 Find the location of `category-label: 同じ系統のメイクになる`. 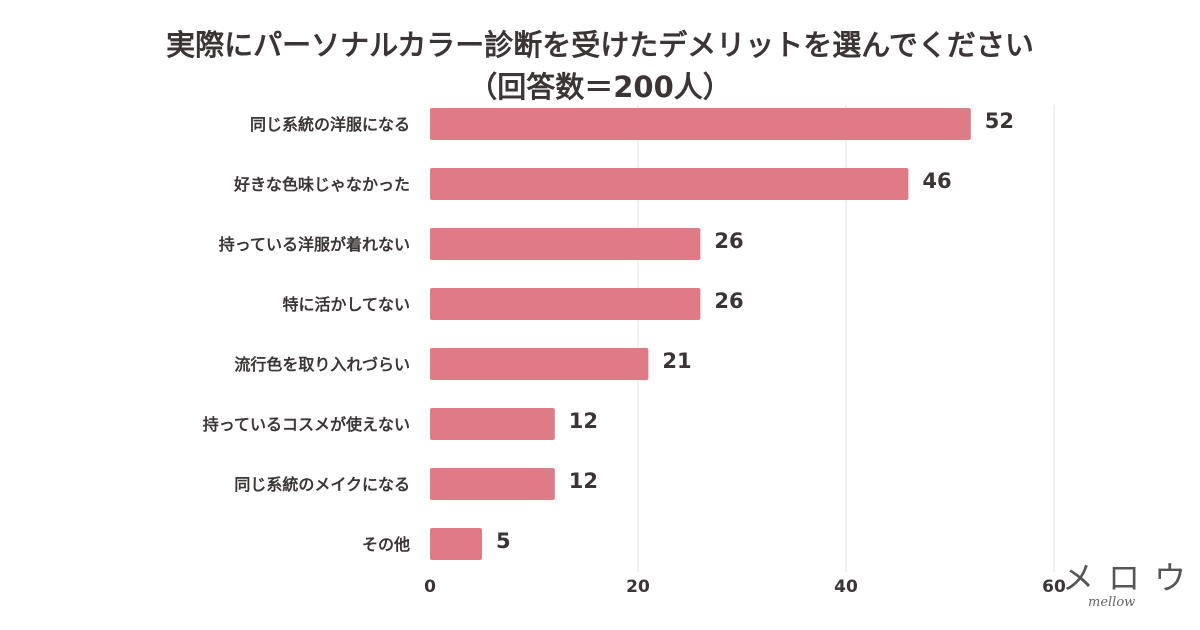

category-label: 同じ系統のメイクになる is located at coordinates (322, 484).